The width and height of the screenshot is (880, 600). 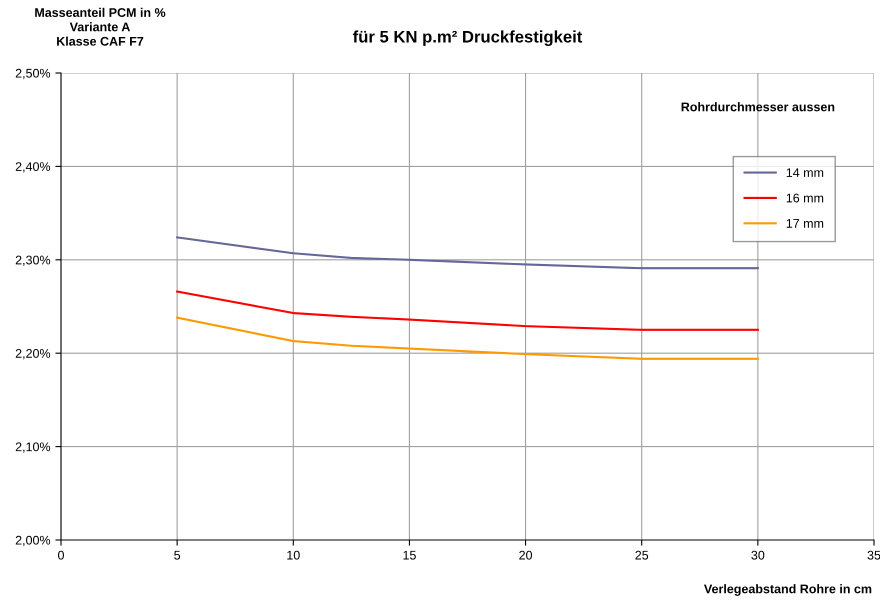 I want to click on x-tick-label: 35, so click(x=874, y=555).